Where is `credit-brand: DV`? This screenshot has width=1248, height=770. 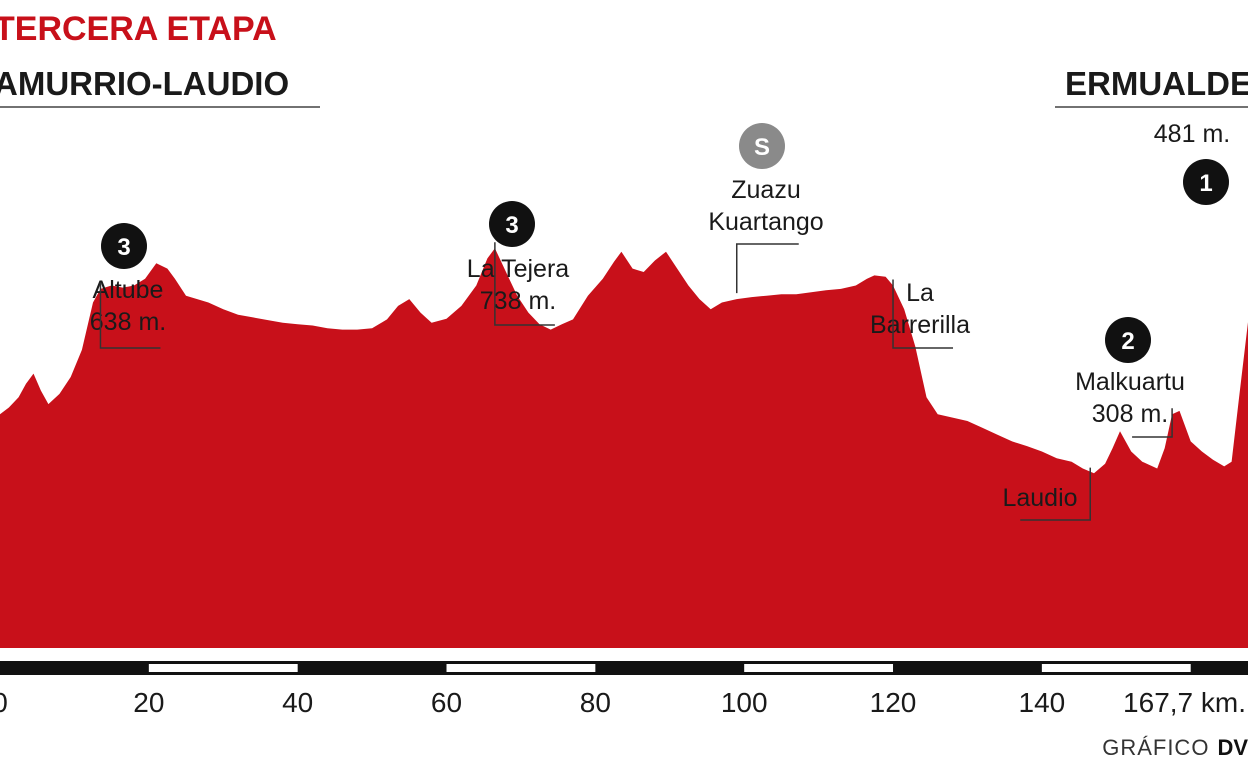 credit-brand: DV is located at coordinates (1232, 747).